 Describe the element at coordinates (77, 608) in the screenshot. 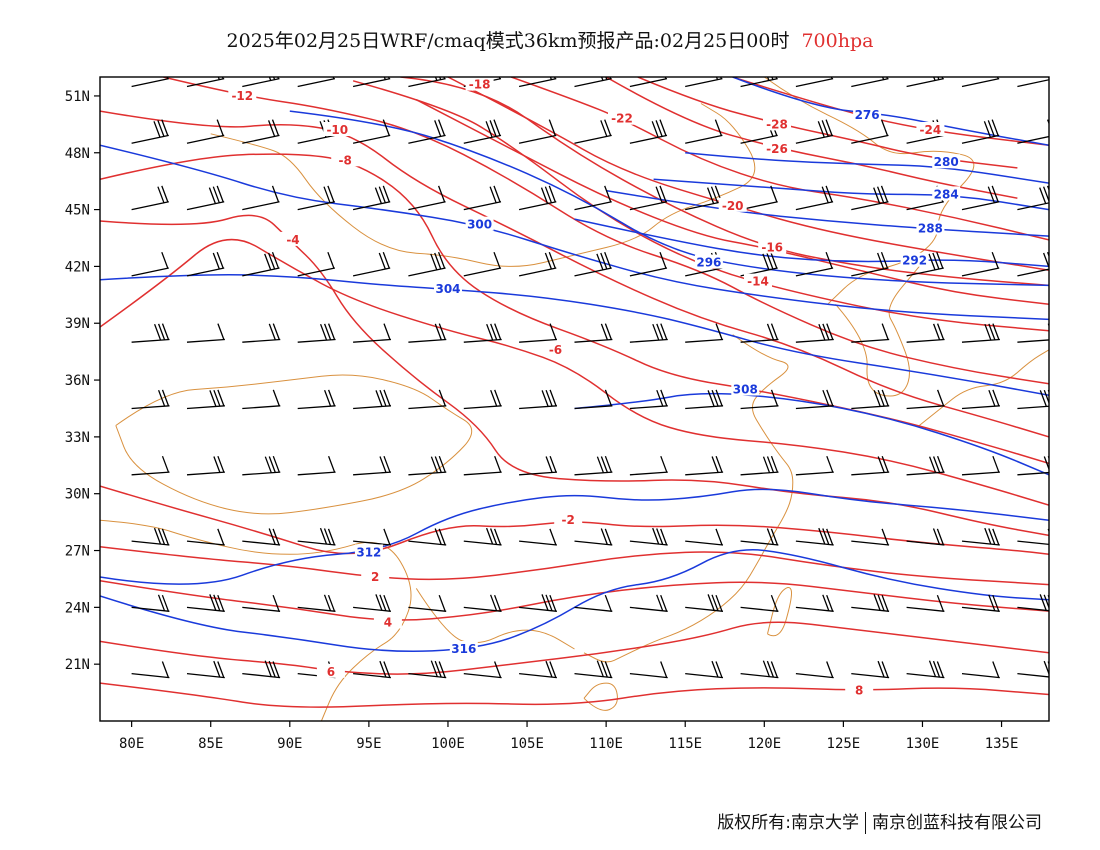

I see `y-tick-label: 24N` at that location.